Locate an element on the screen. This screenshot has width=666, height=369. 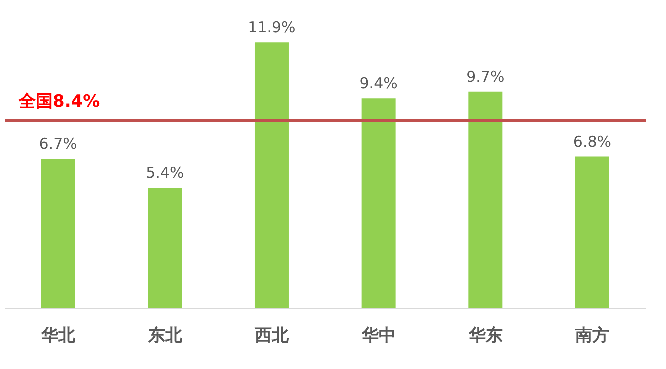
data-label: 5.4% is located at coordinates (165, 173).